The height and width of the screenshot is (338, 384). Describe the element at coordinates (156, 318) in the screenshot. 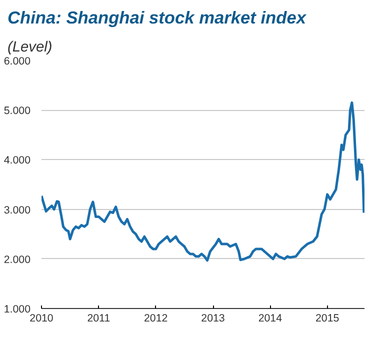

I see `x-tick-label: 2012` at that location.